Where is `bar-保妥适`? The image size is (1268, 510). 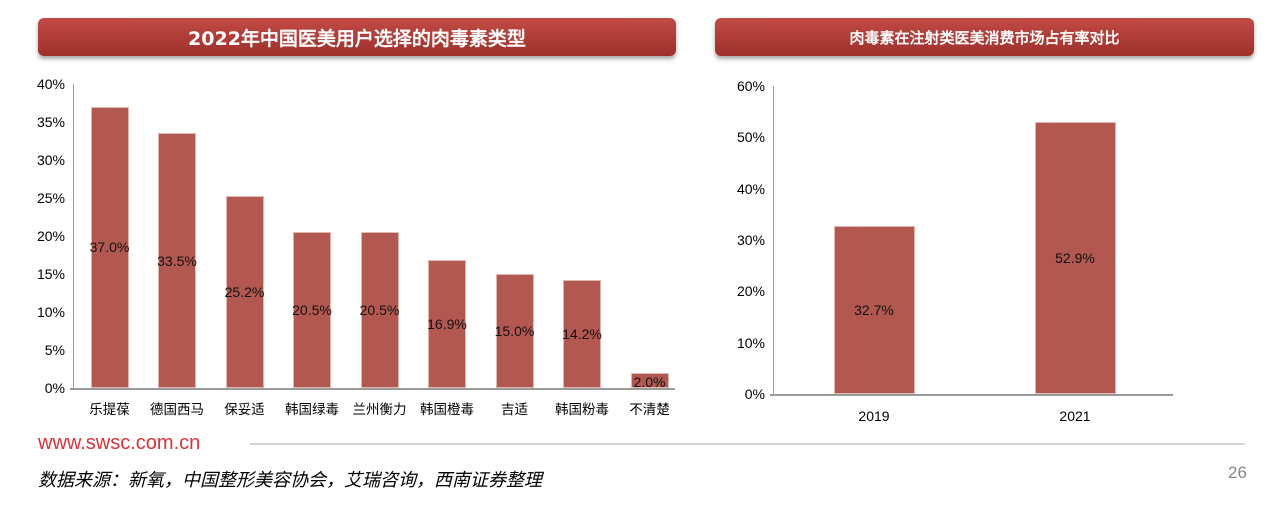
bar-保妥适 is located at coordinates (244, 292).